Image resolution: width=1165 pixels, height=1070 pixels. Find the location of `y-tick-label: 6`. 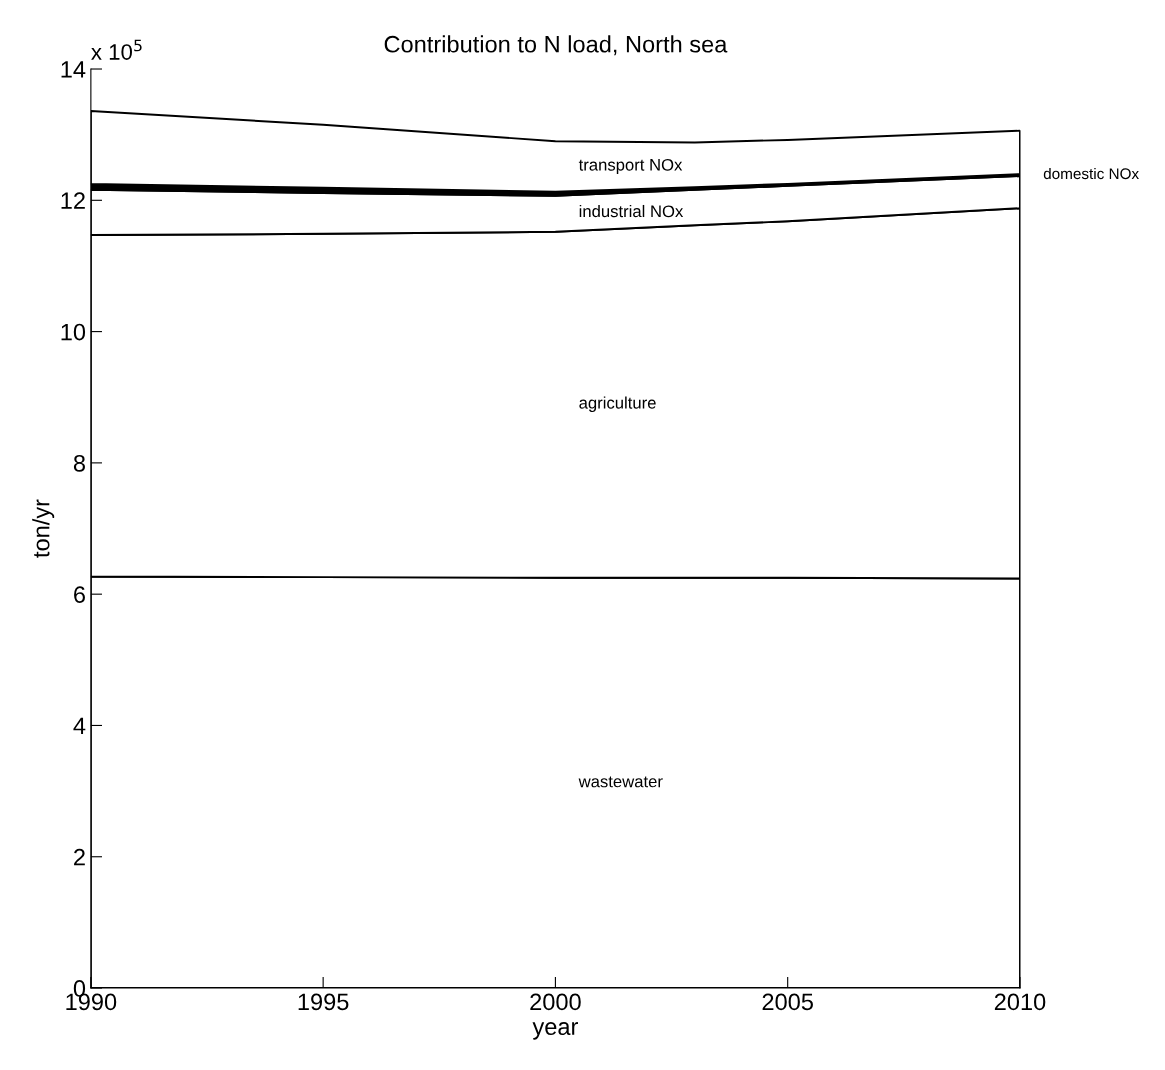

y-tick-label: 6 is located at coordinates (79, 594).